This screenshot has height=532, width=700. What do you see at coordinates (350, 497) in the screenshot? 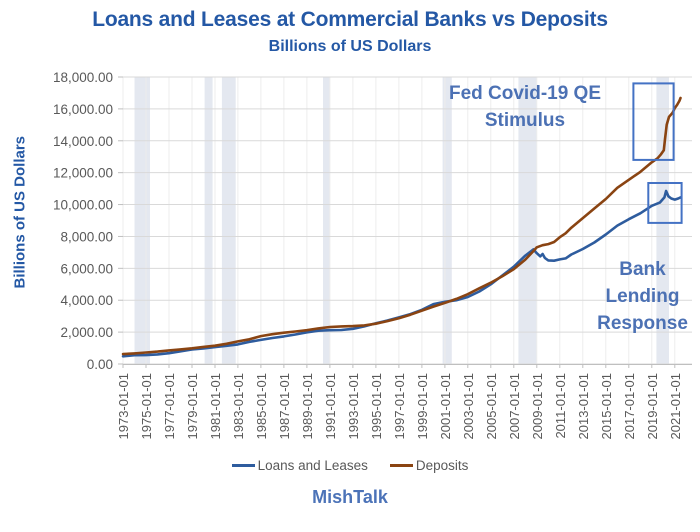
I see `brand-footer: MishTalk` at bounding box center [350, 497].